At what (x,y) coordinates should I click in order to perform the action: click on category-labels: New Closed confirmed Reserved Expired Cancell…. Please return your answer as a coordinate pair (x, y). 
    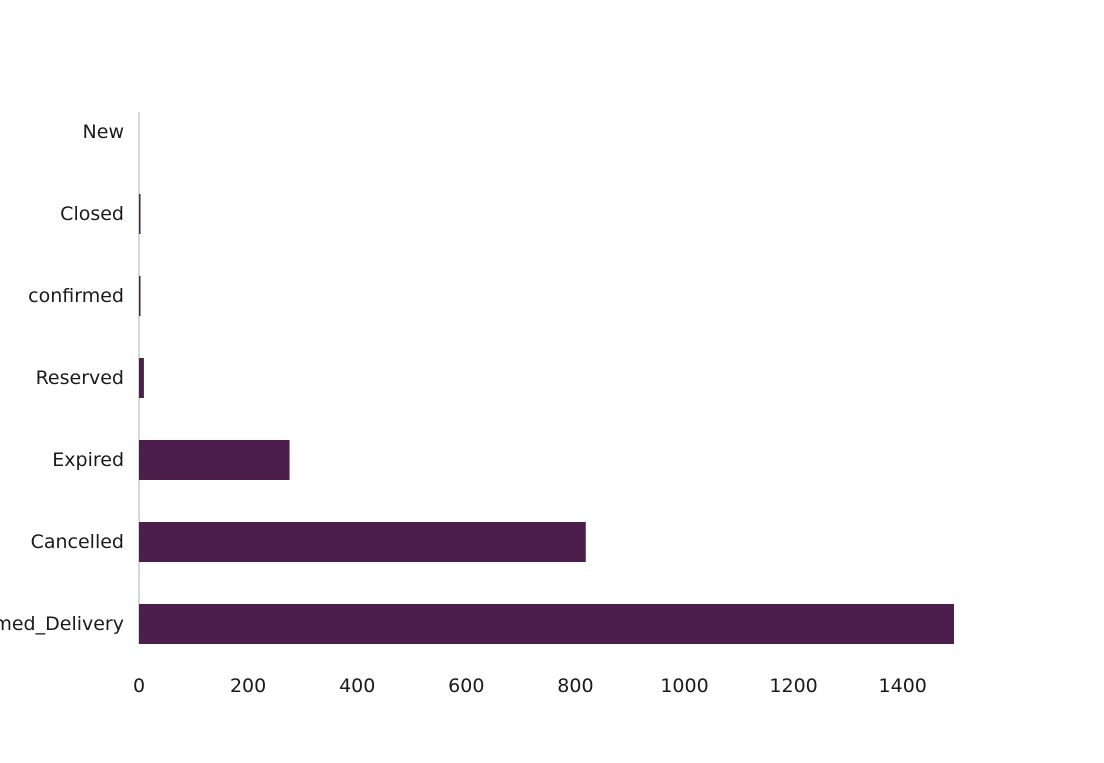
    Looking at the image, I should click on (62, 378).